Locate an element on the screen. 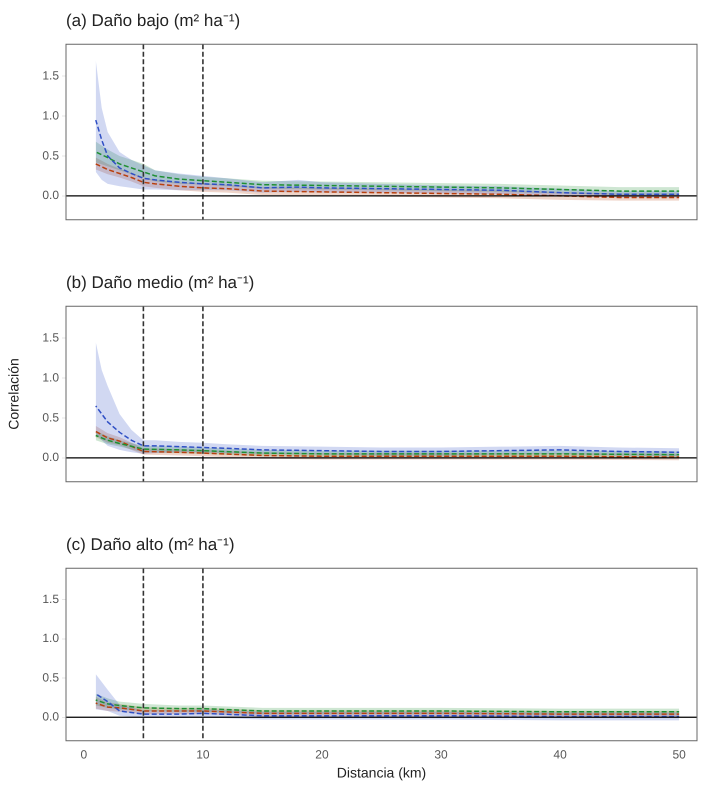  x-axis-title: Distancia (km) is located at coordinates (381, 772).